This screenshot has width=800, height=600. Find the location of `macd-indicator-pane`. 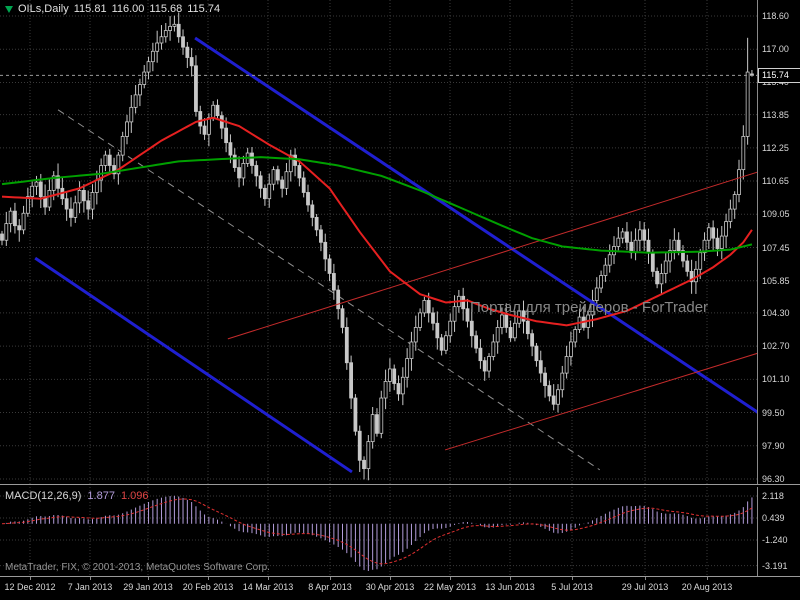

macd-indicator-pane is located at coordinates (378, 531).